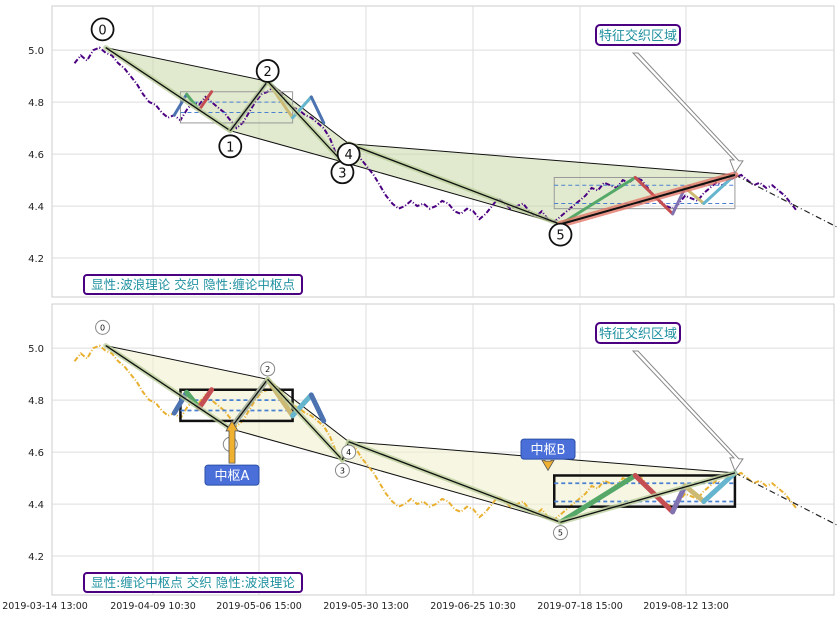 The image size is (839, 621). I want to click on panel-title: 显性:缠论中枢点 交织 隐性:波浪理论, so click(193, 582).